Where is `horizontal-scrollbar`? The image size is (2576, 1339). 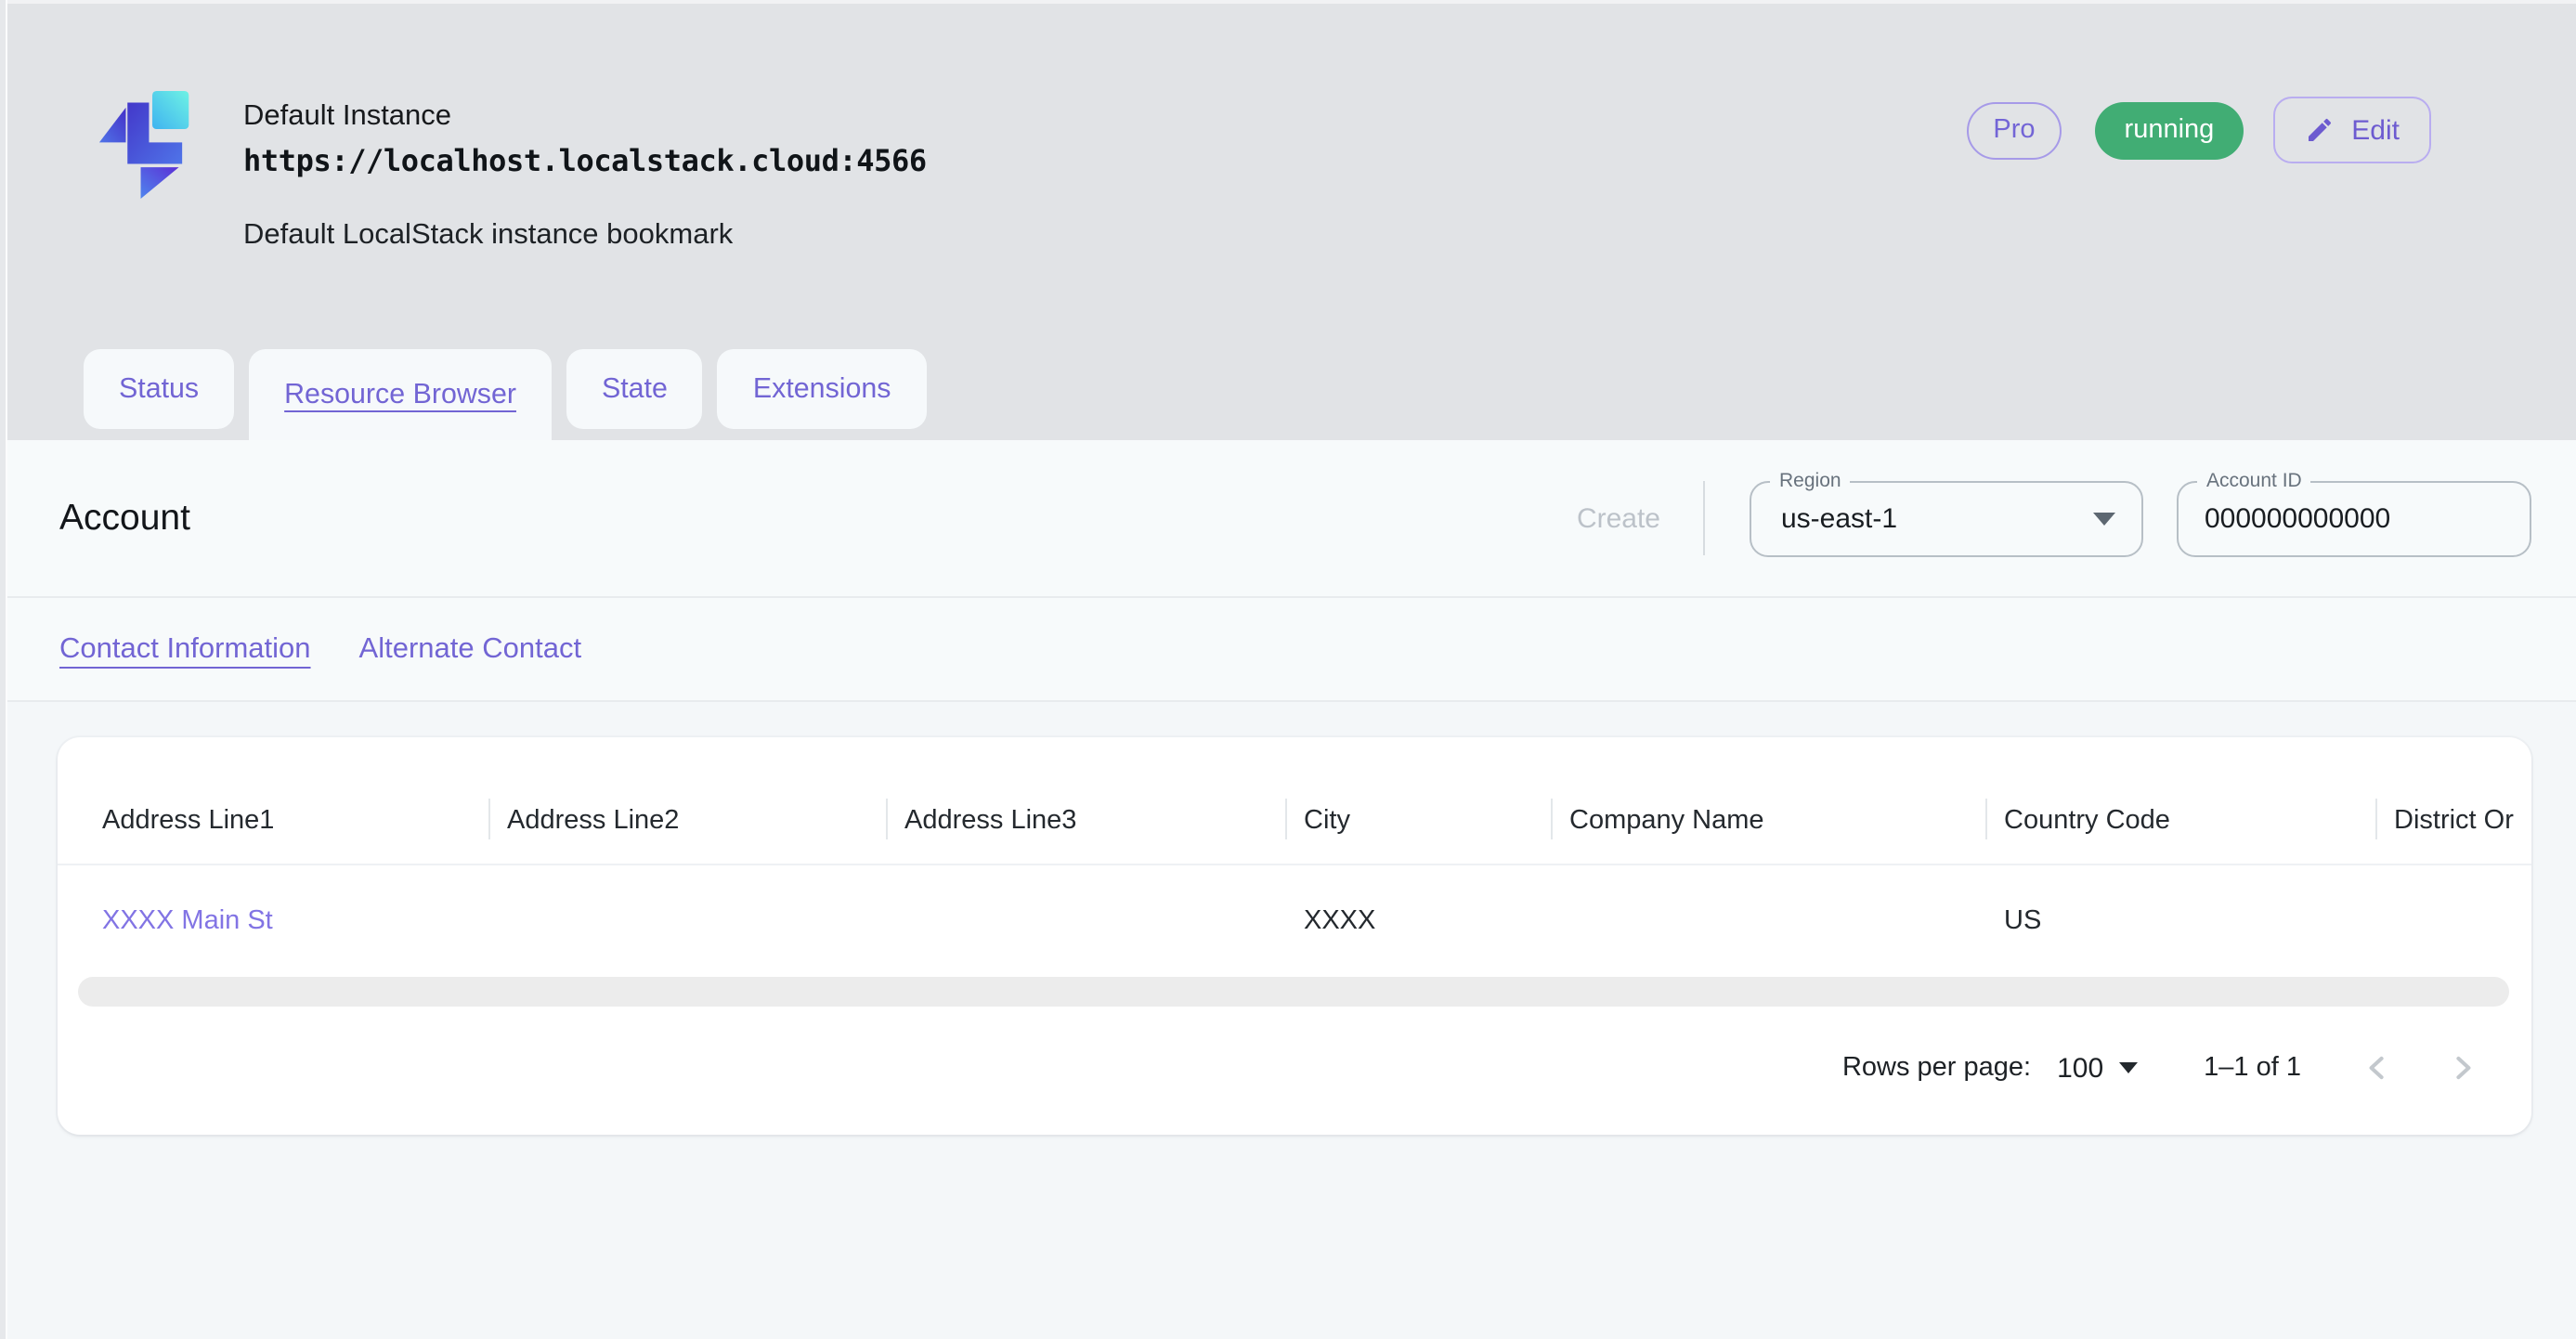
horizontal-scrollbar is located at coordinates (1293, 992).